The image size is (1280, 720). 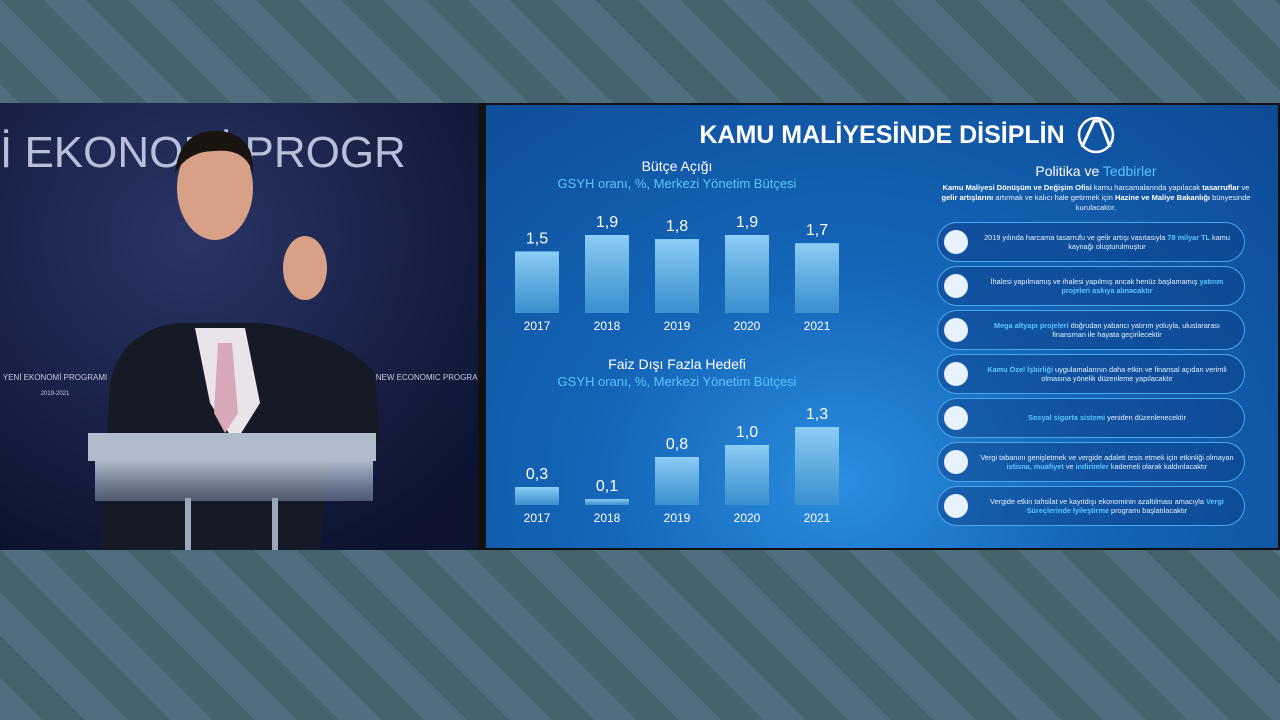 I want to click on text: kamu harcamalarında yapılacak, so click(x=1147, y=187).